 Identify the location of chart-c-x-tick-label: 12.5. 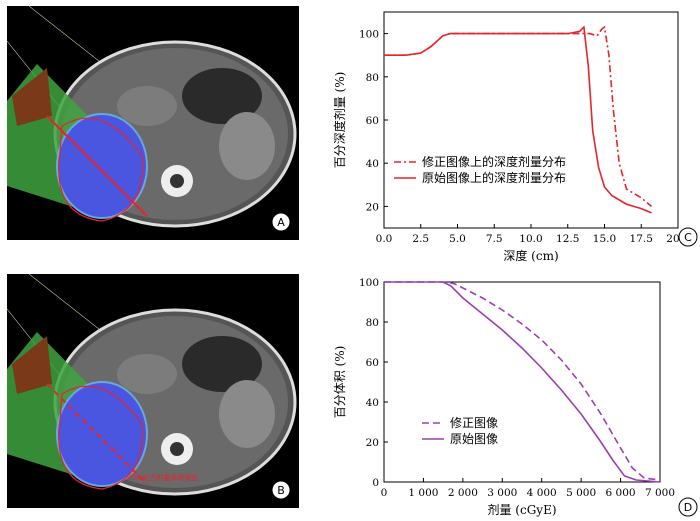
(567, 239).